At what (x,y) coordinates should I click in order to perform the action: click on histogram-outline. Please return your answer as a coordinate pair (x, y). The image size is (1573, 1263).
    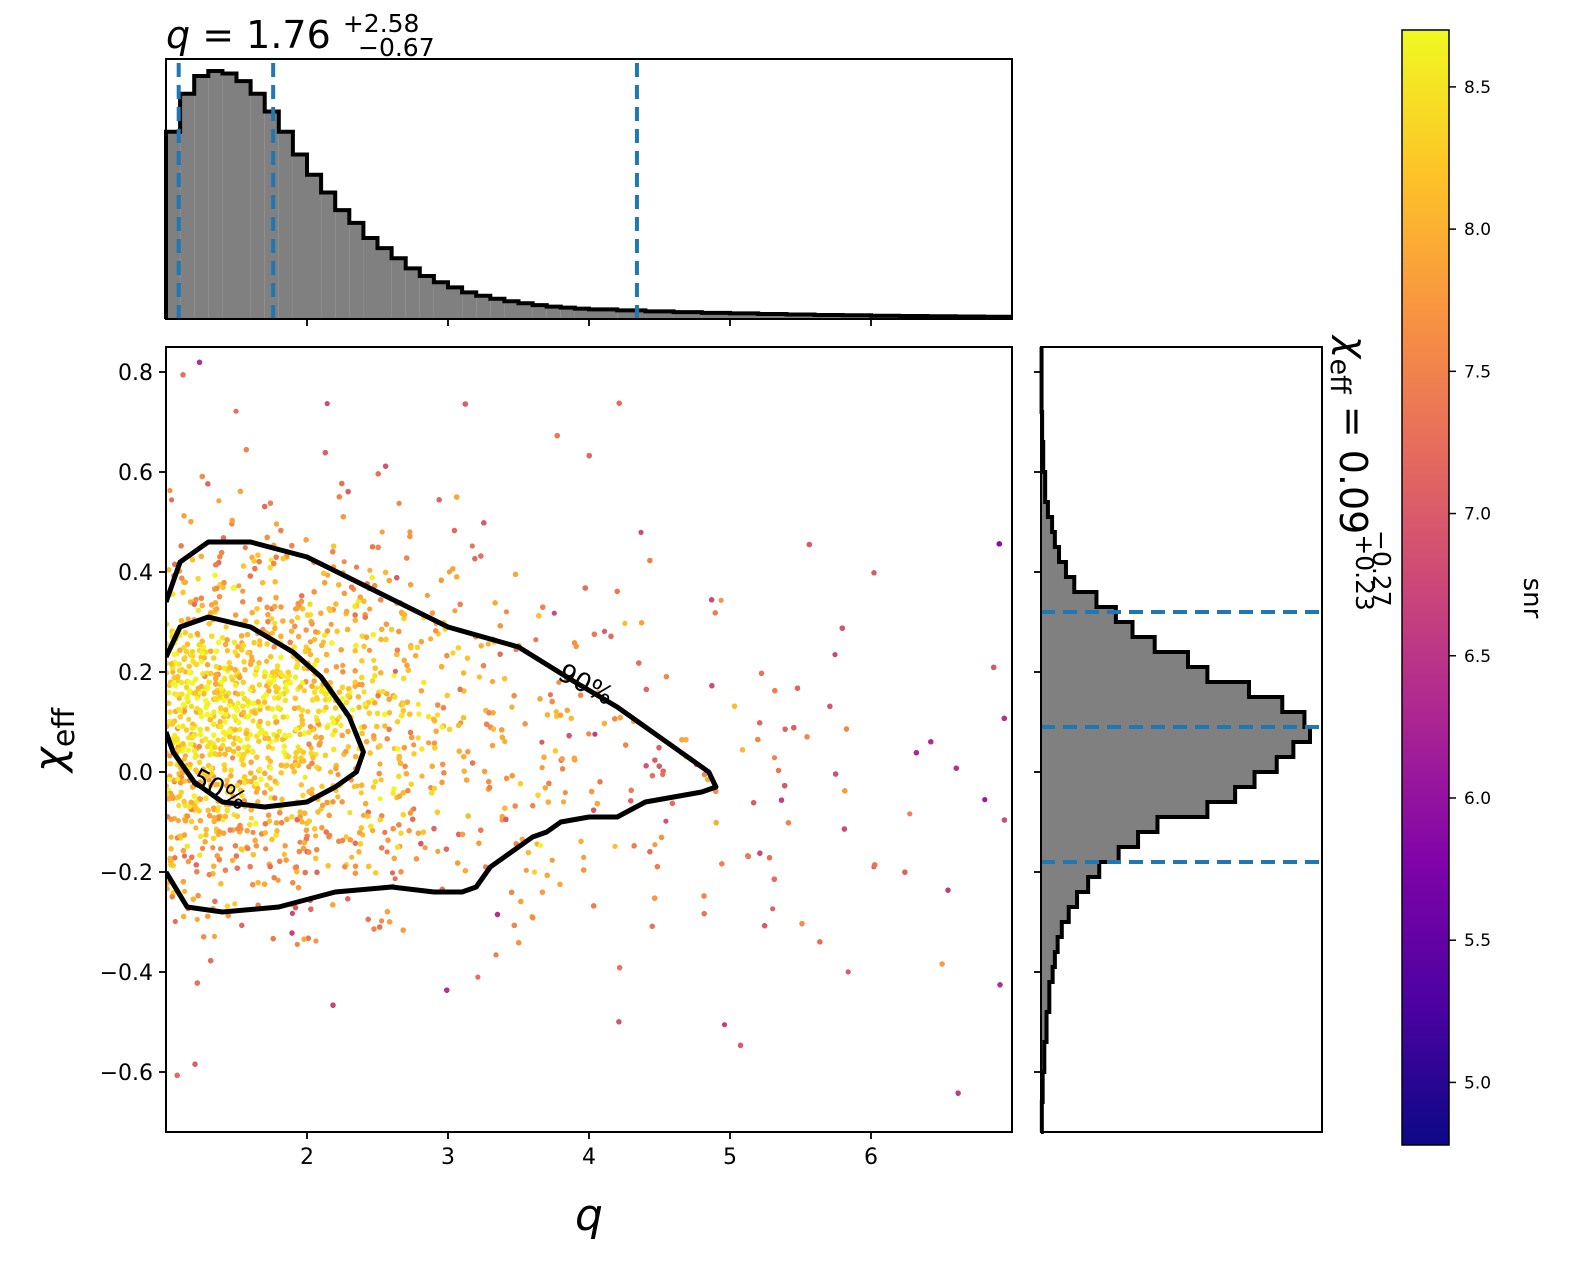
    Looking at the image, I should click on (588, 194).